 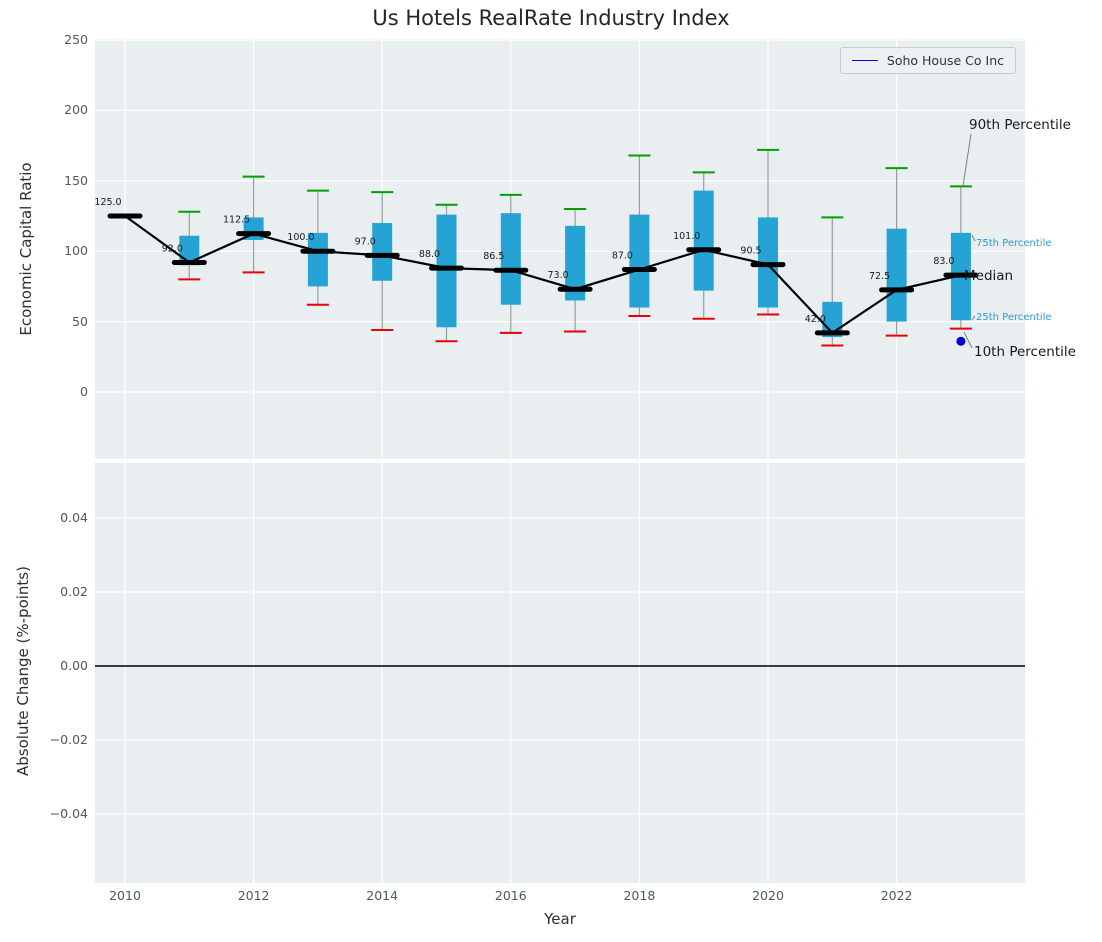 What do you see at coordinates (74, 591) in the screenshot?
I see `bottom-ytick-1: 0.02` at bounding box center [74, 591].